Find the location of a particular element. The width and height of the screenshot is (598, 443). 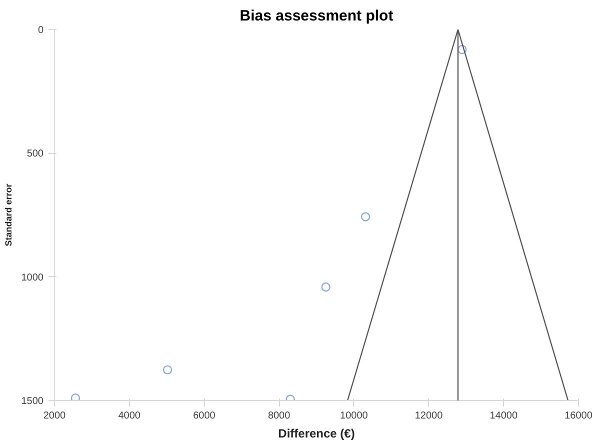

x-tick-label: 8000 is located at coordinates (279, 416).